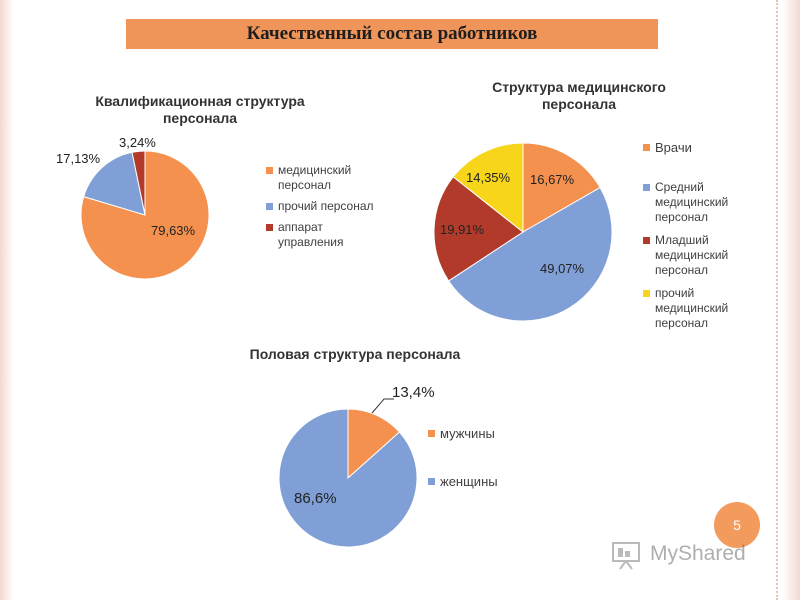 Image resolution: width=800 pixels, height=600 pixels. Describe the element at coordinates (483, 460) in the screenshot. I see `chart3-legend: мужчины женщины` at that location.